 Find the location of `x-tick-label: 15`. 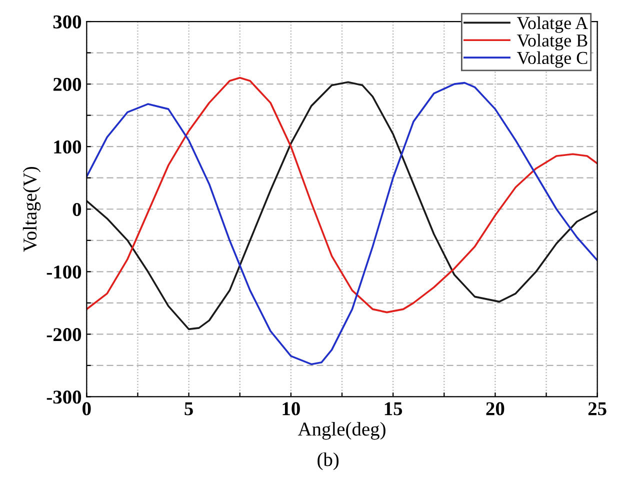

x-tick-label: 15 is located at coordinates (393, 409).